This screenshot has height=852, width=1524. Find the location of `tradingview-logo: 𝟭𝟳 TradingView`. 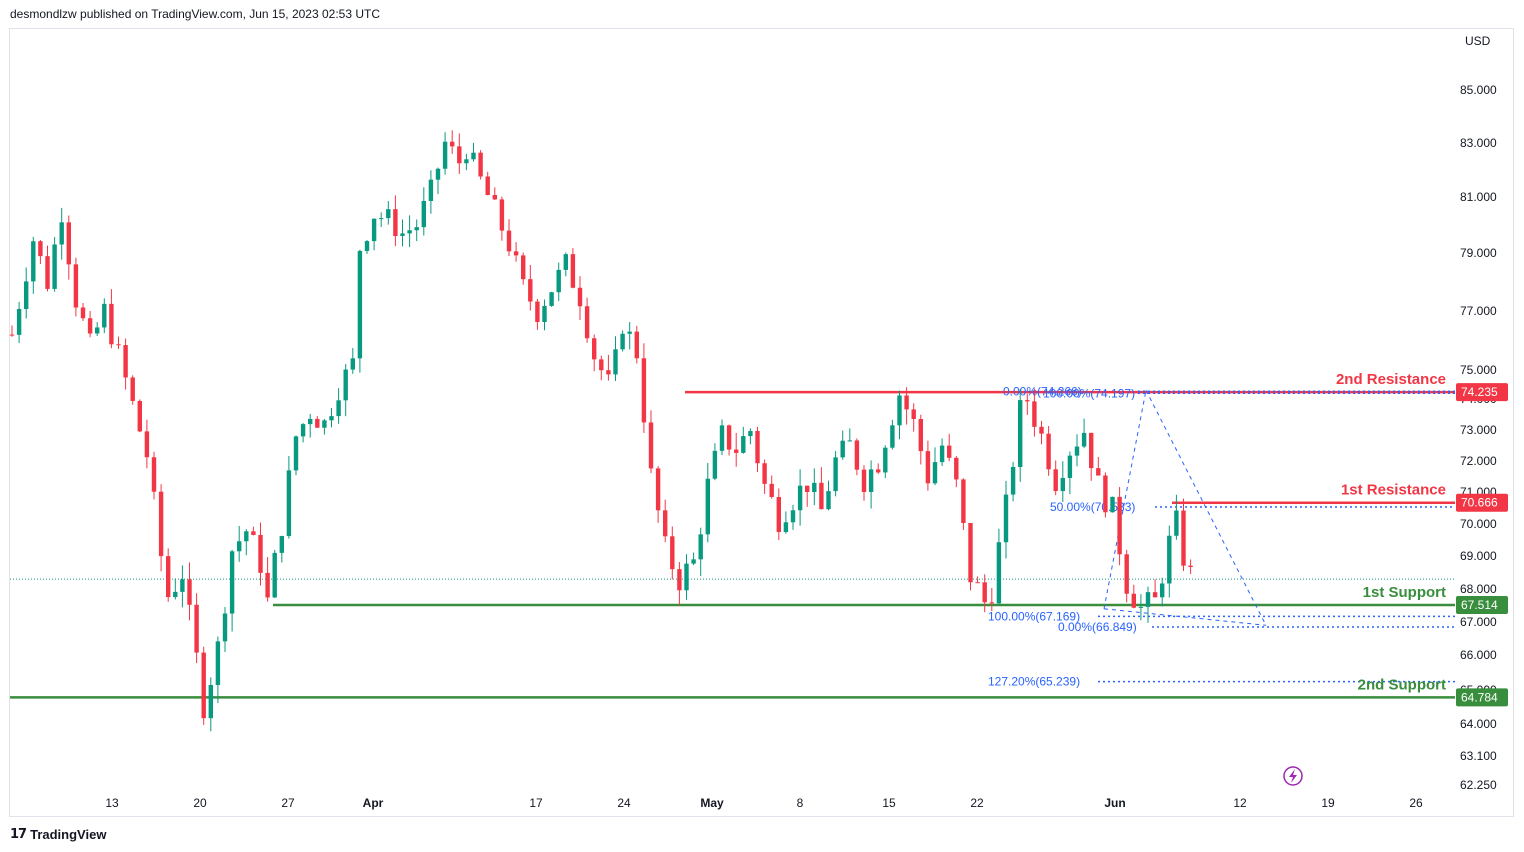

tradingview-logo: 𝟭𝟳 TradingView is located at coordinates (58, 834).